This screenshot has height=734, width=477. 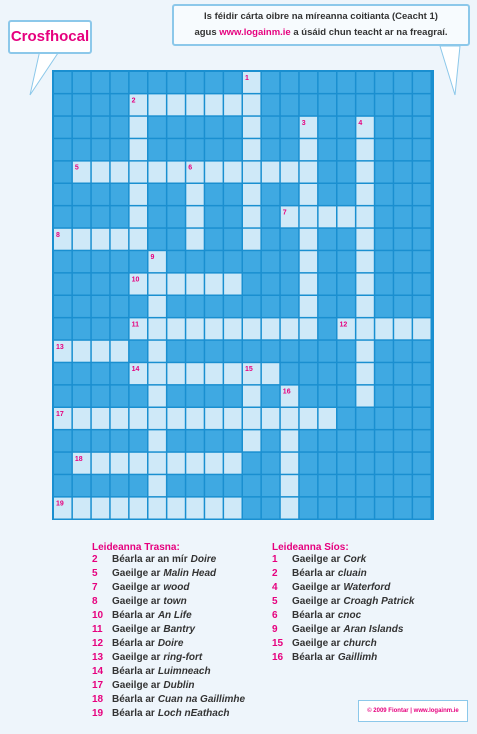 I want to click on clue-term: Cork, so click(x=355, y=559).